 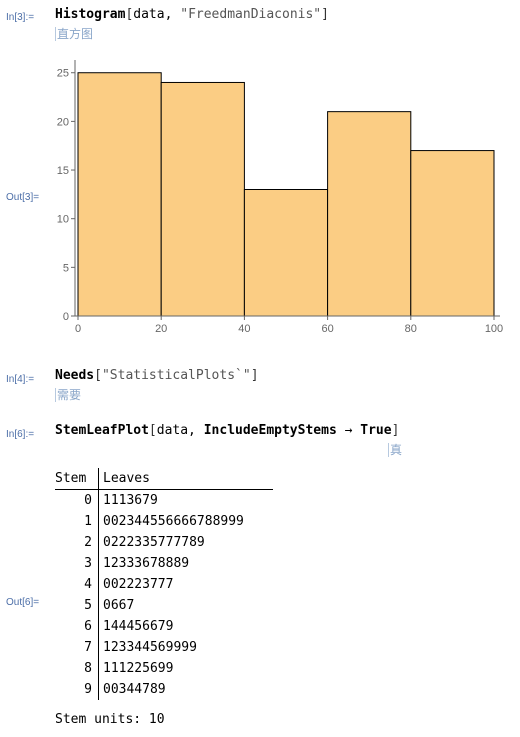 I want to click on input-label-in6: In[6]:=, so click(x=20, y=434).